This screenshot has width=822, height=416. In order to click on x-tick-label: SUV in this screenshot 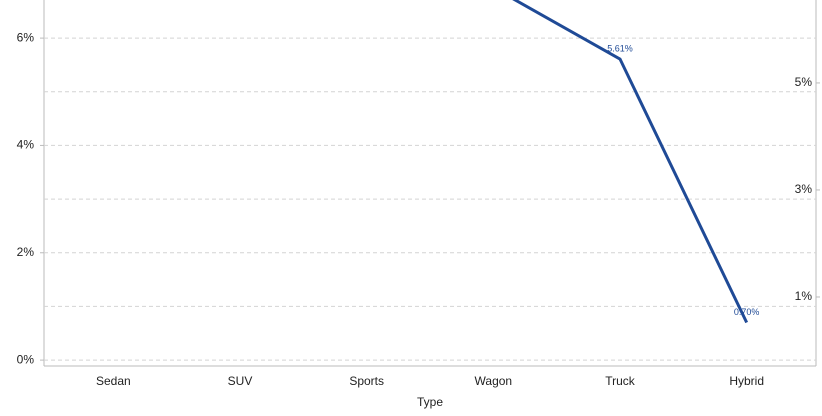, I will do `click(240, 381)`.